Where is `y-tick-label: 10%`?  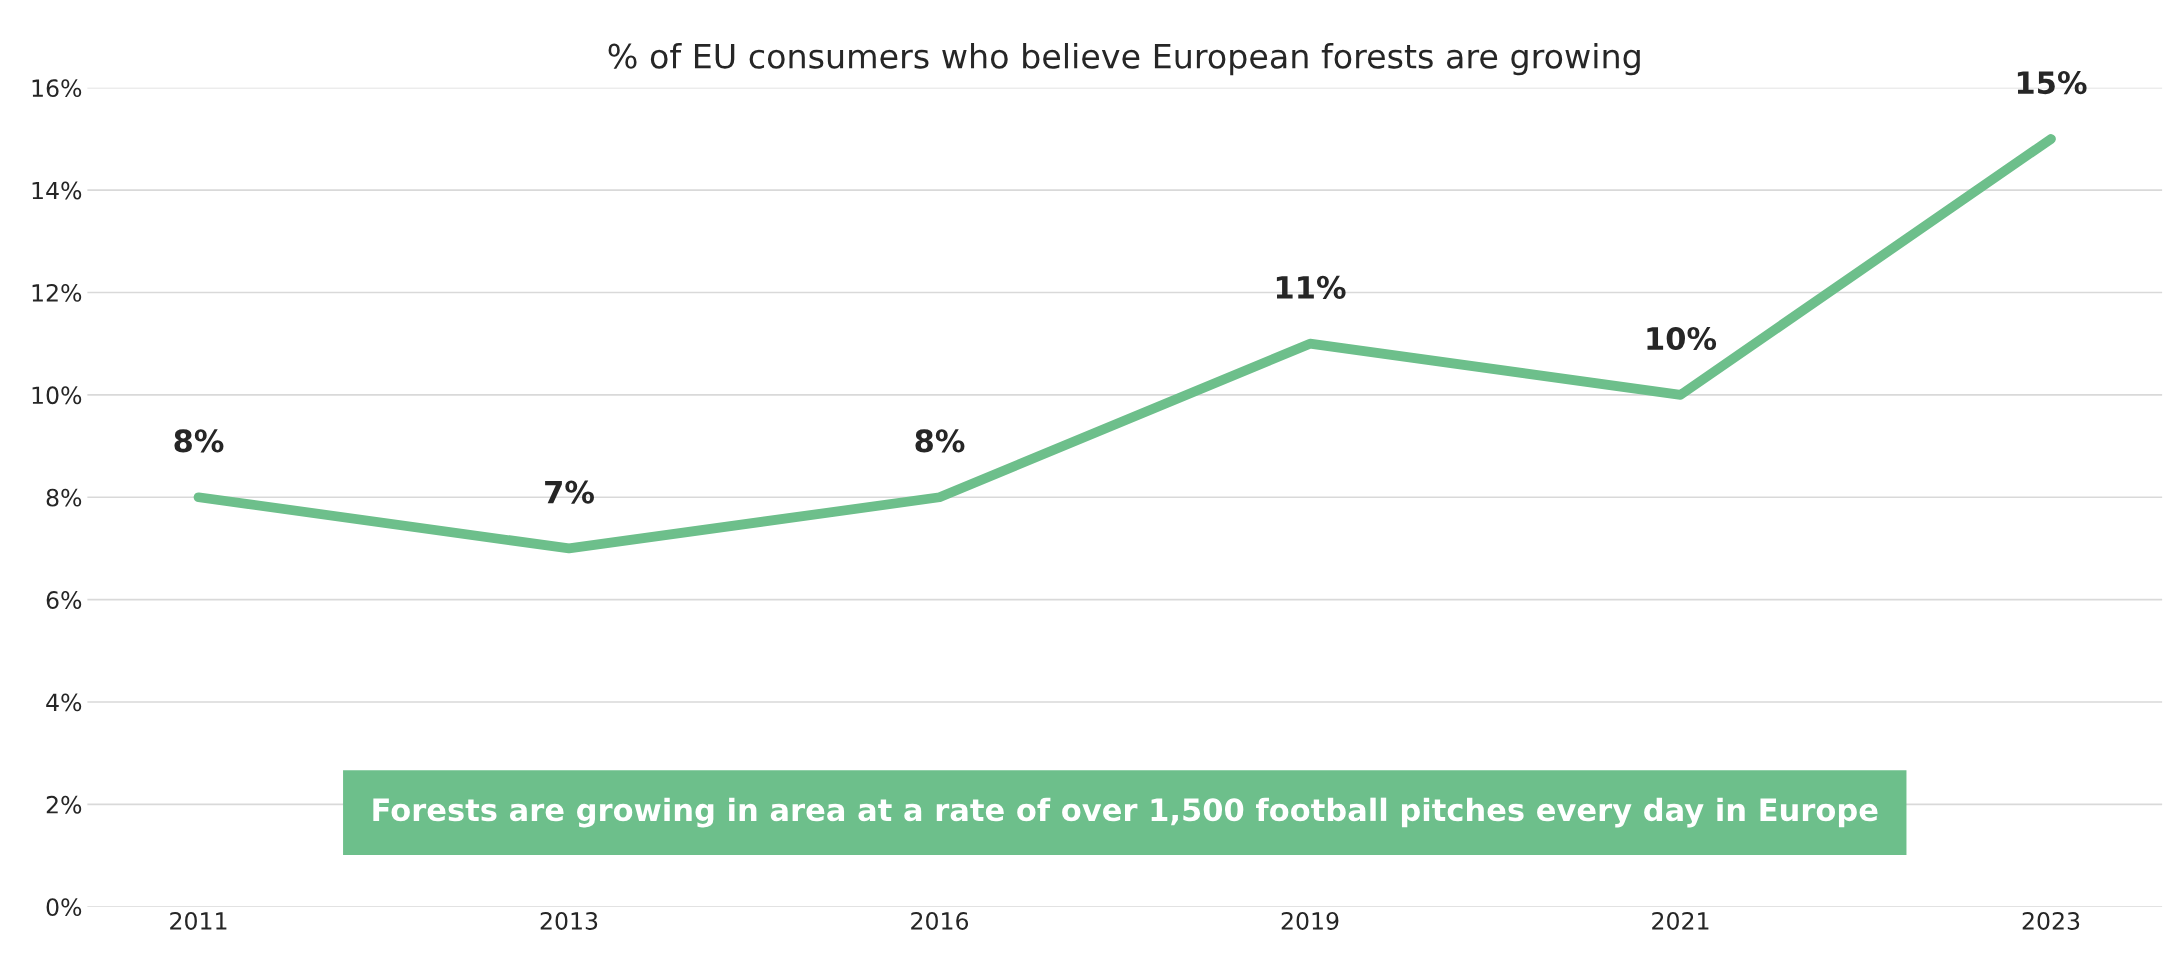 y-tick-label: 10% is located at coordinates (57, 395).